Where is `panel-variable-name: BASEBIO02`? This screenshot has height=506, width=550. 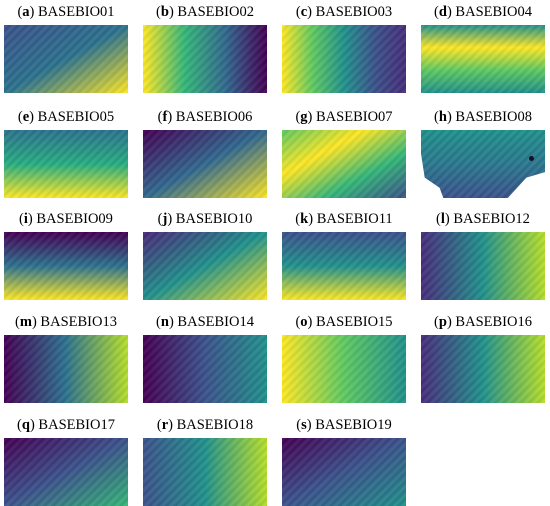
panel-variable-name: BASEBIO02 is located at coordinates (215, 12).